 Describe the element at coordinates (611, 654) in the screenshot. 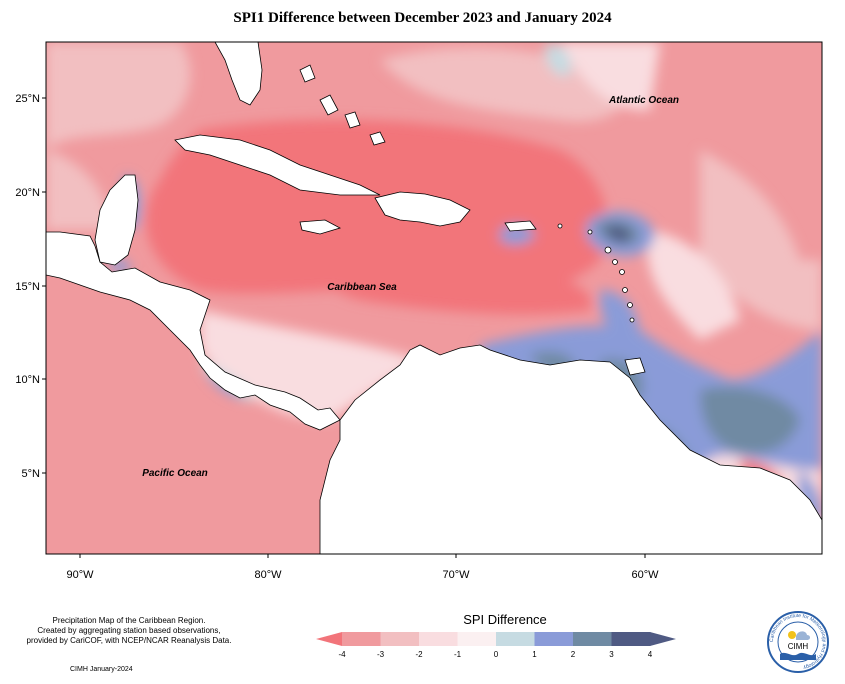

I see `colorbar-tick-label: 3` at that location.